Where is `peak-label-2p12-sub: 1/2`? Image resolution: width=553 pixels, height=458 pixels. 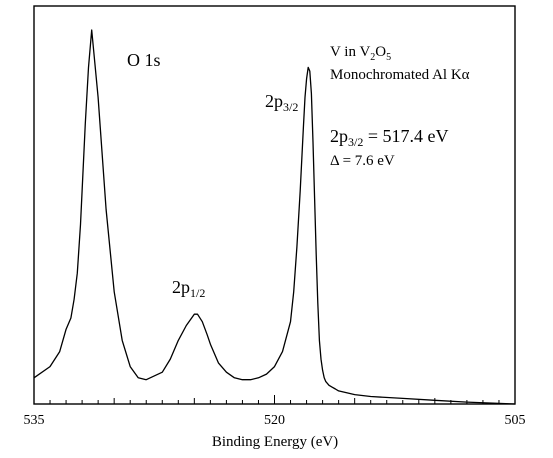 peak-label-2p12-sub: 1/2 is located at coordinates (197, 293).